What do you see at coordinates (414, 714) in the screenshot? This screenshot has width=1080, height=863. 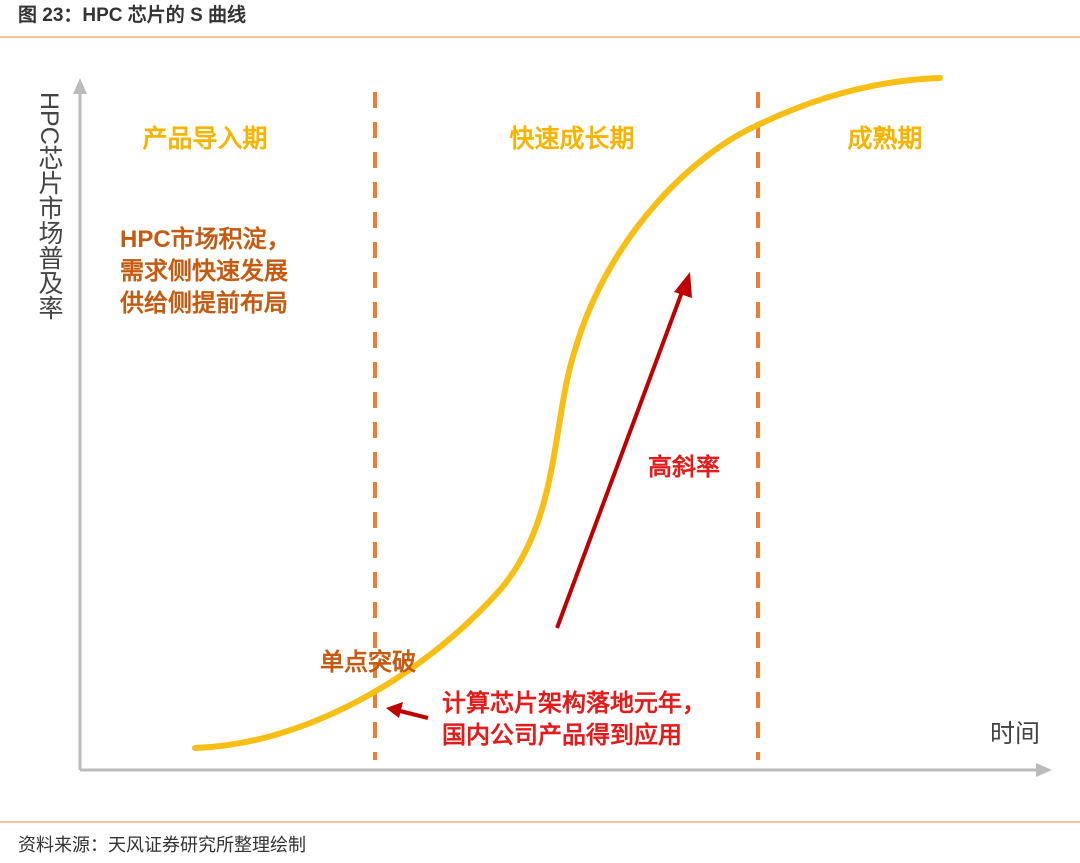 I see `pointer-arrow` at bounding box center [414, 714].